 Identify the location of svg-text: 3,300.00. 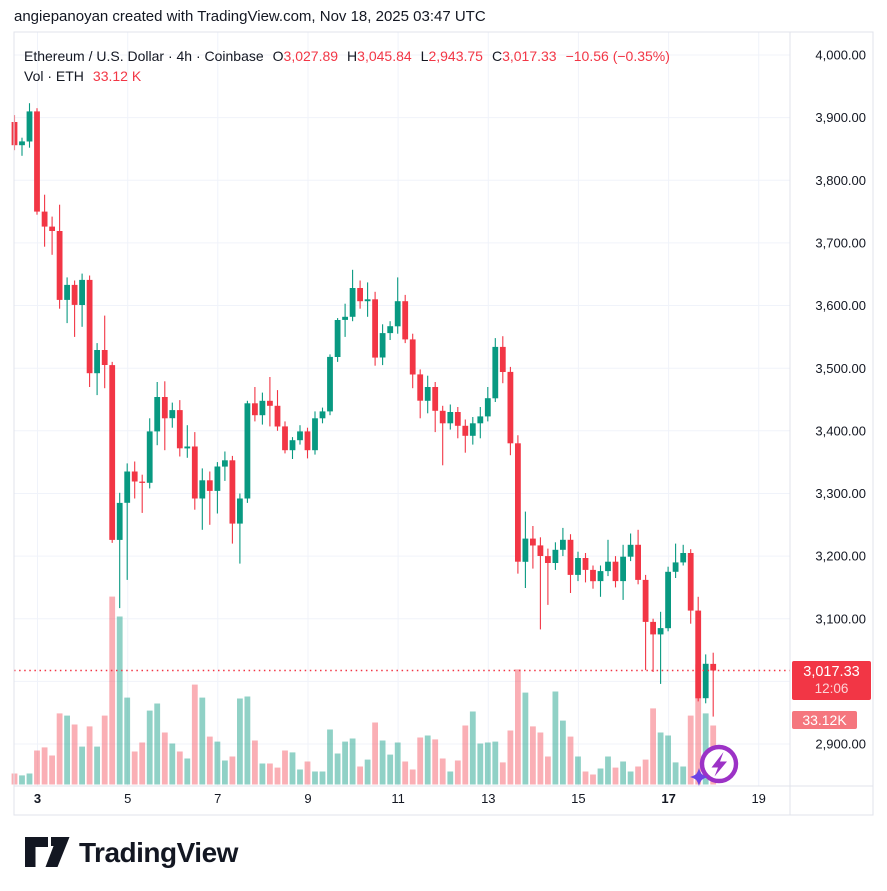
(840, 493).